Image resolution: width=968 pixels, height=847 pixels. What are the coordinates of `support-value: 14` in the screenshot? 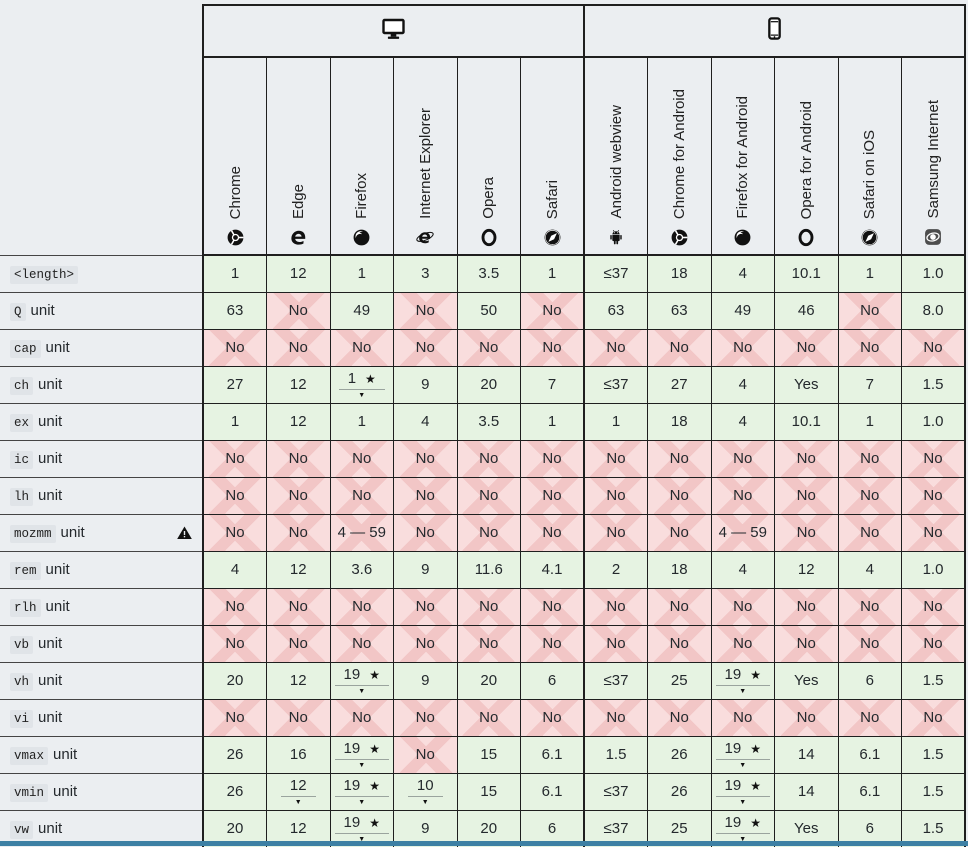 It's located at (806, 754).